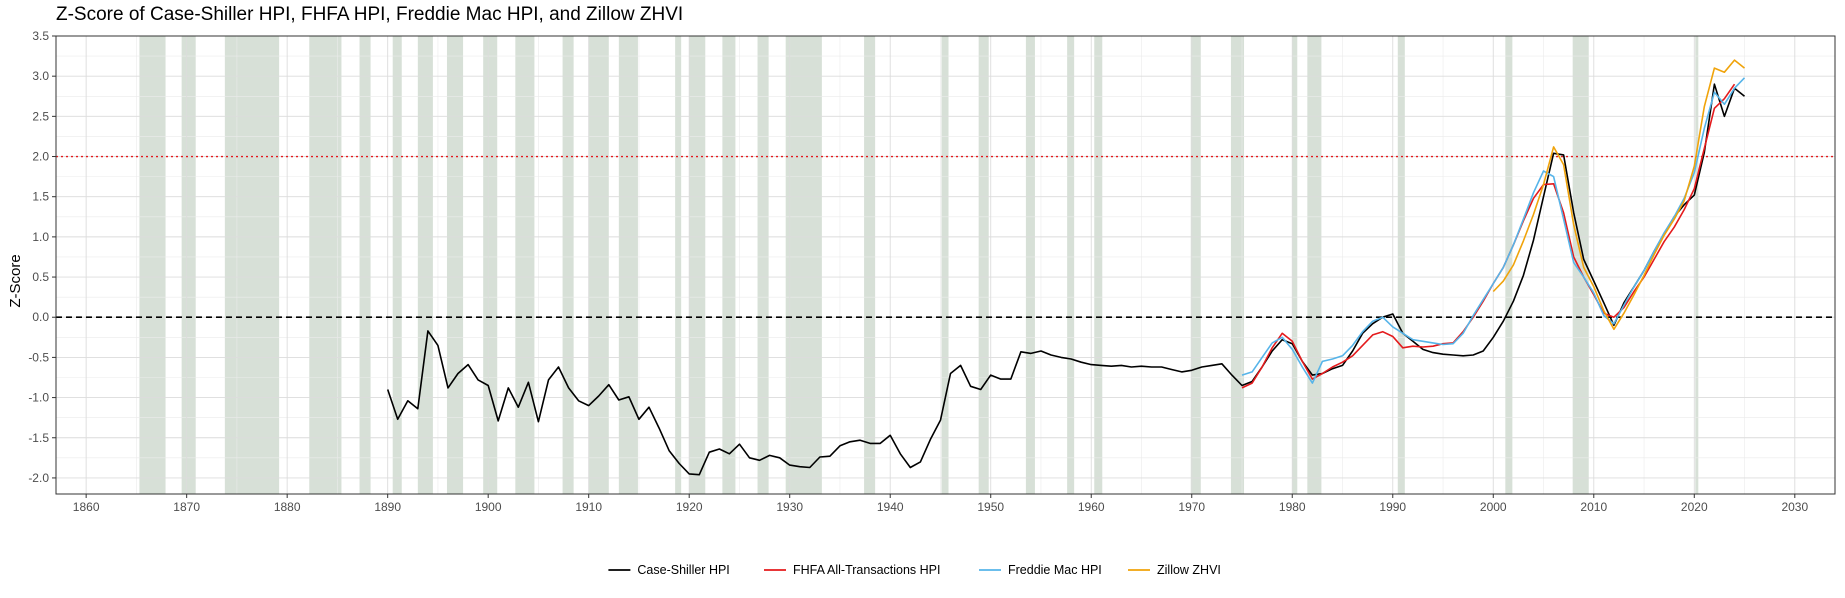  I want to click on legend-label: Freddie Mac HPI, so click(1055, 570).